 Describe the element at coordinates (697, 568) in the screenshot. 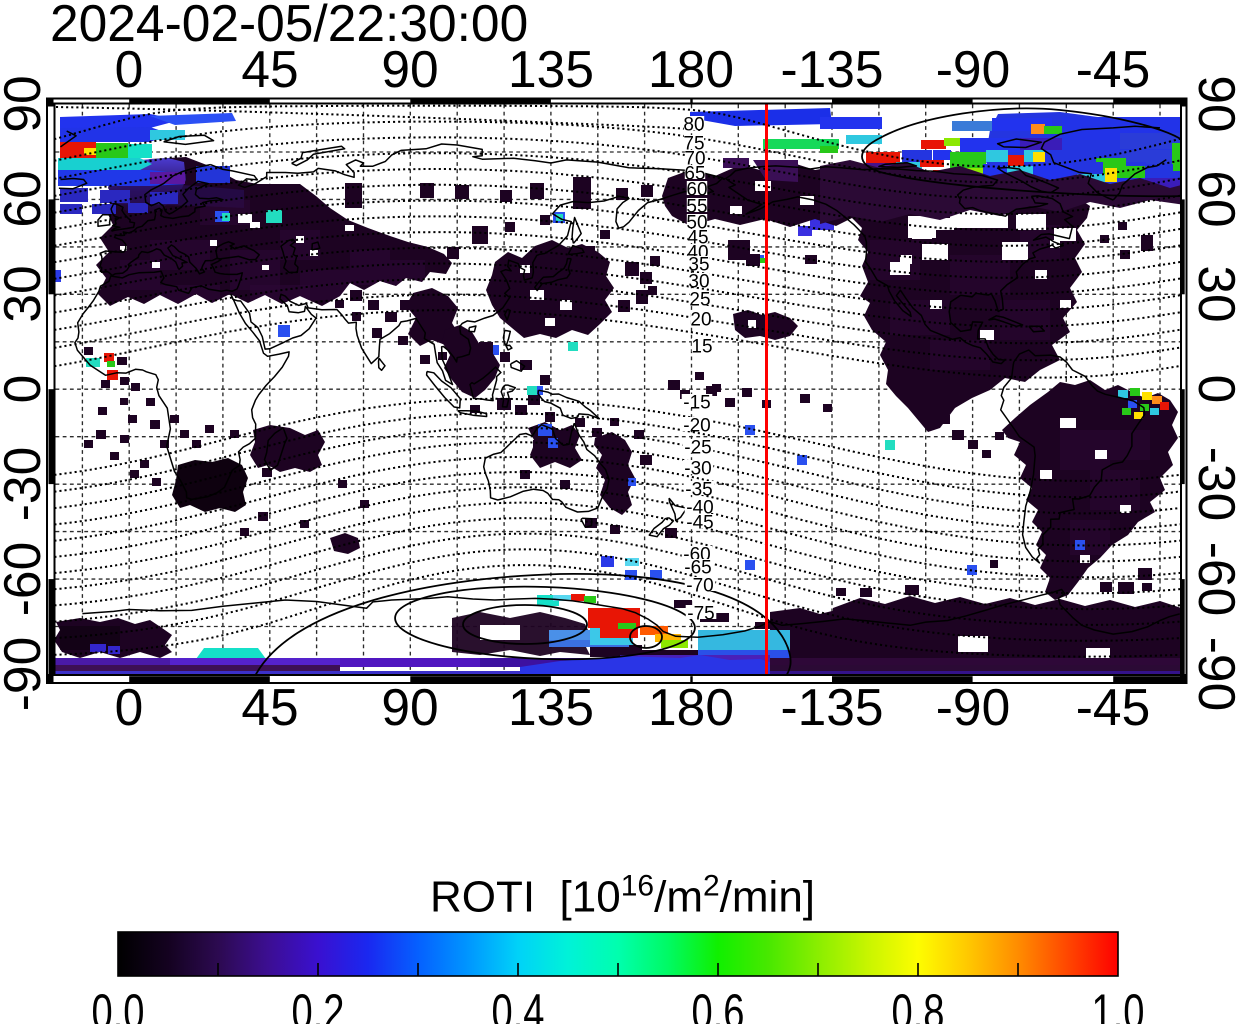

I see `svg-text: -65` at that location.